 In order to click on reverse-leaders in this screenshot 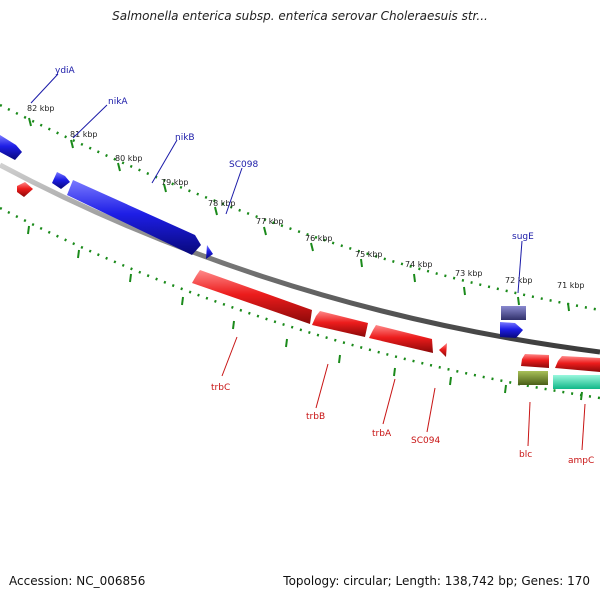, I will do `click(403, 393)`.